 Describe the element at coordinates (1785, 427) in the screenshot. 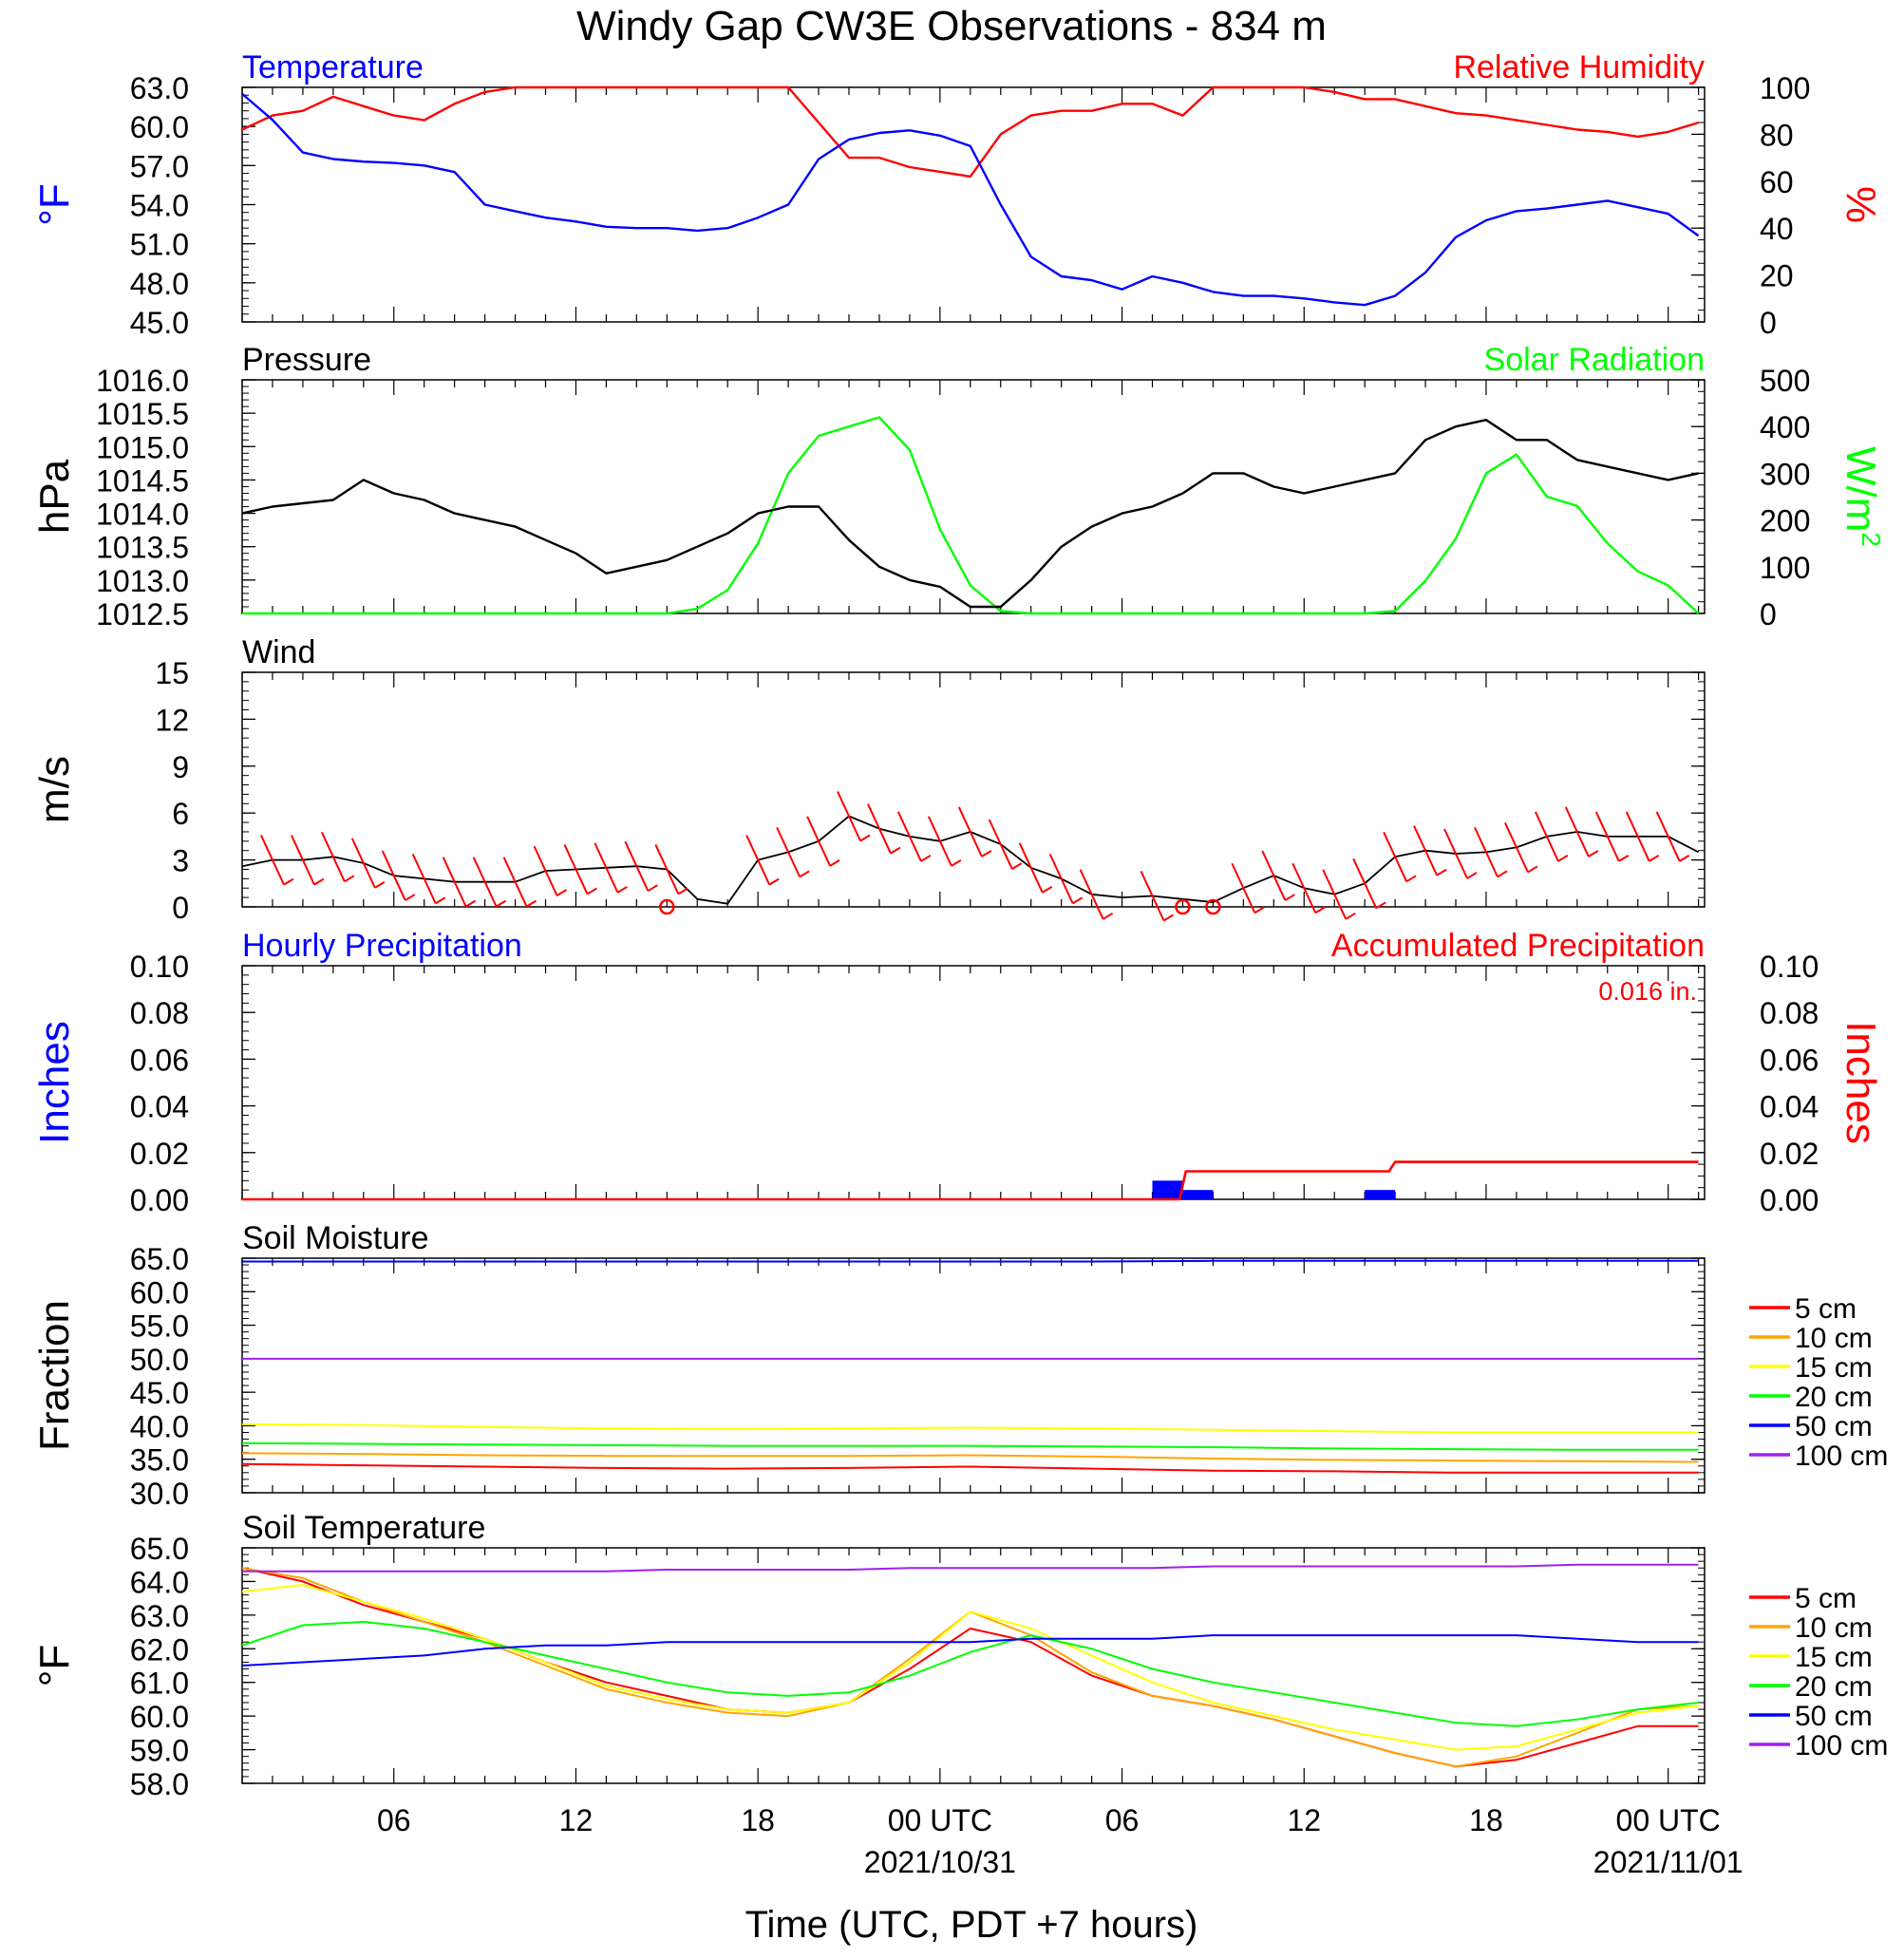

I see `y2-tick-label-2: 400` at that location.